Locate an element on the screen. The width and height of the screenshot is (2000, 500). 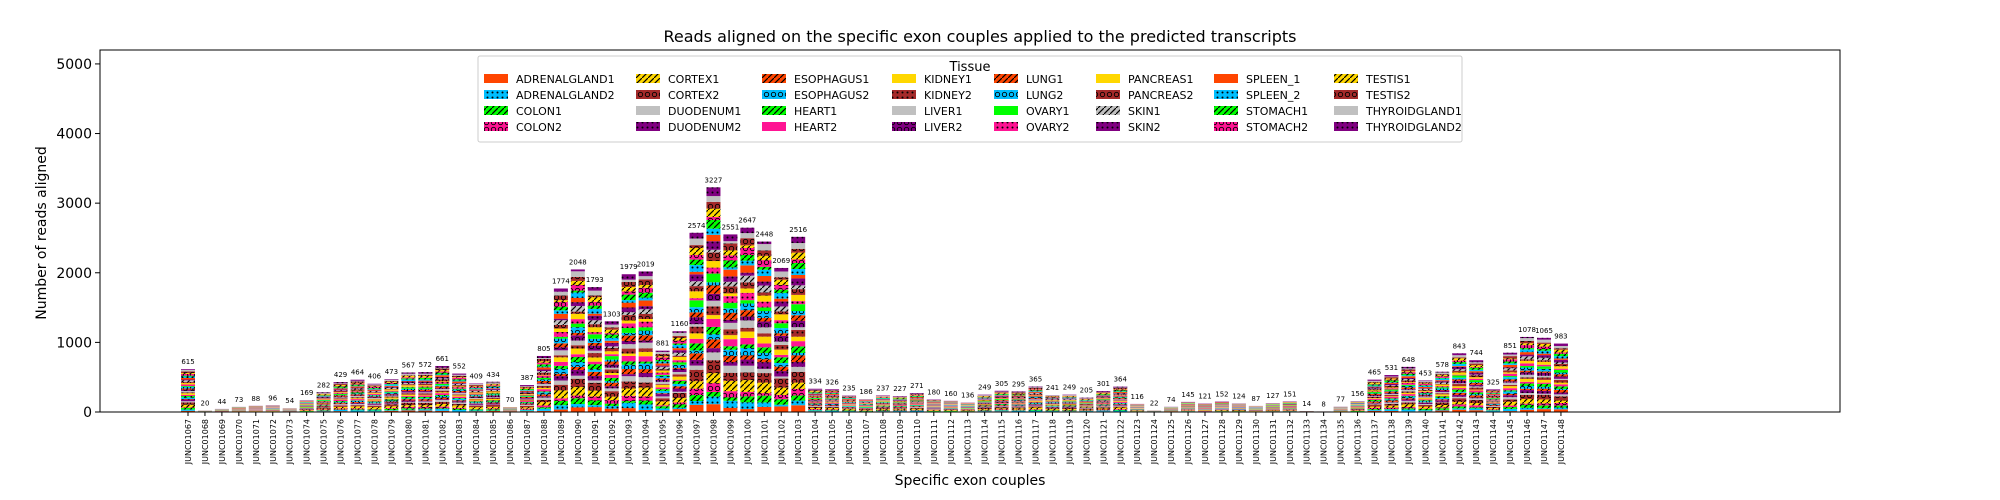
bar-value-label: 744 is located at coordinates (1477, 353).